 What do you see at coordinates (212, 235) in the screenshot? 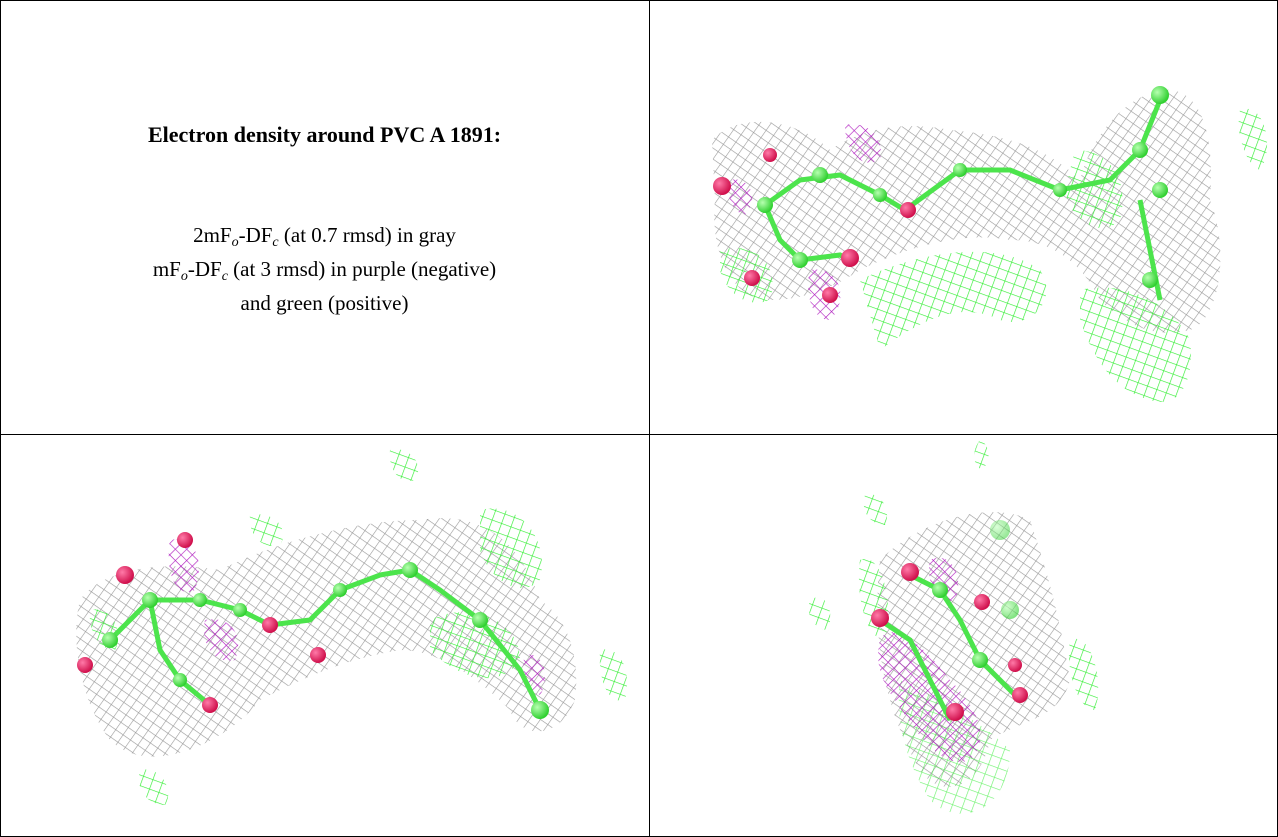
I see `legend-text: 2mF` at bounding box center [212, 235].